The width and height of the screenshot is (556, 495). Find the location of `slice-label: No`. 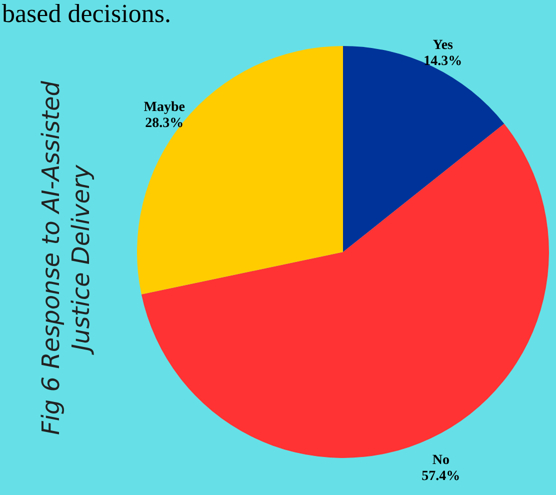

slice-label: No is located at coordinates (441, 460).